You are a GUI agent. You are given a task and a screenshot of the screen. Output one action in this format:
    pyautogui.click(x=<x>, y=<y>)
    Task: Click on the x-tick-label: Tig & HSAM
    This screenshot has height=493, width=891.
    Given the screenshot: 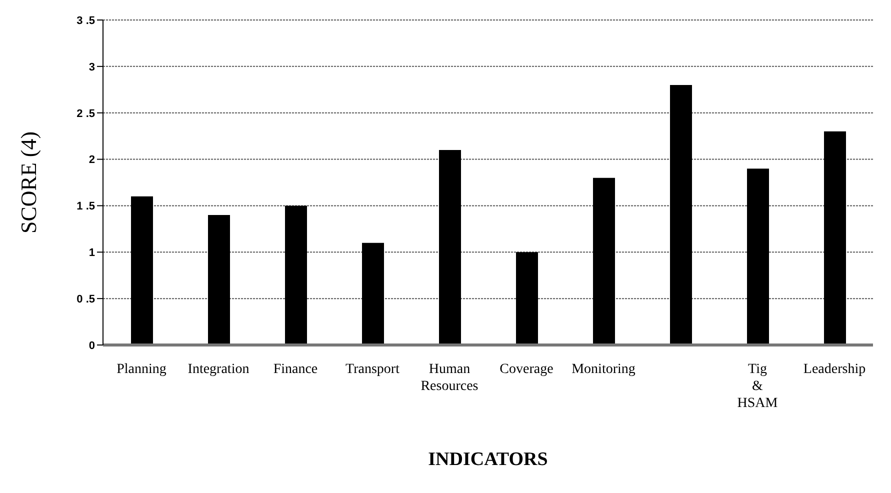 What is the action you would take?
    pyautogui.click(x=757, y=386)
    